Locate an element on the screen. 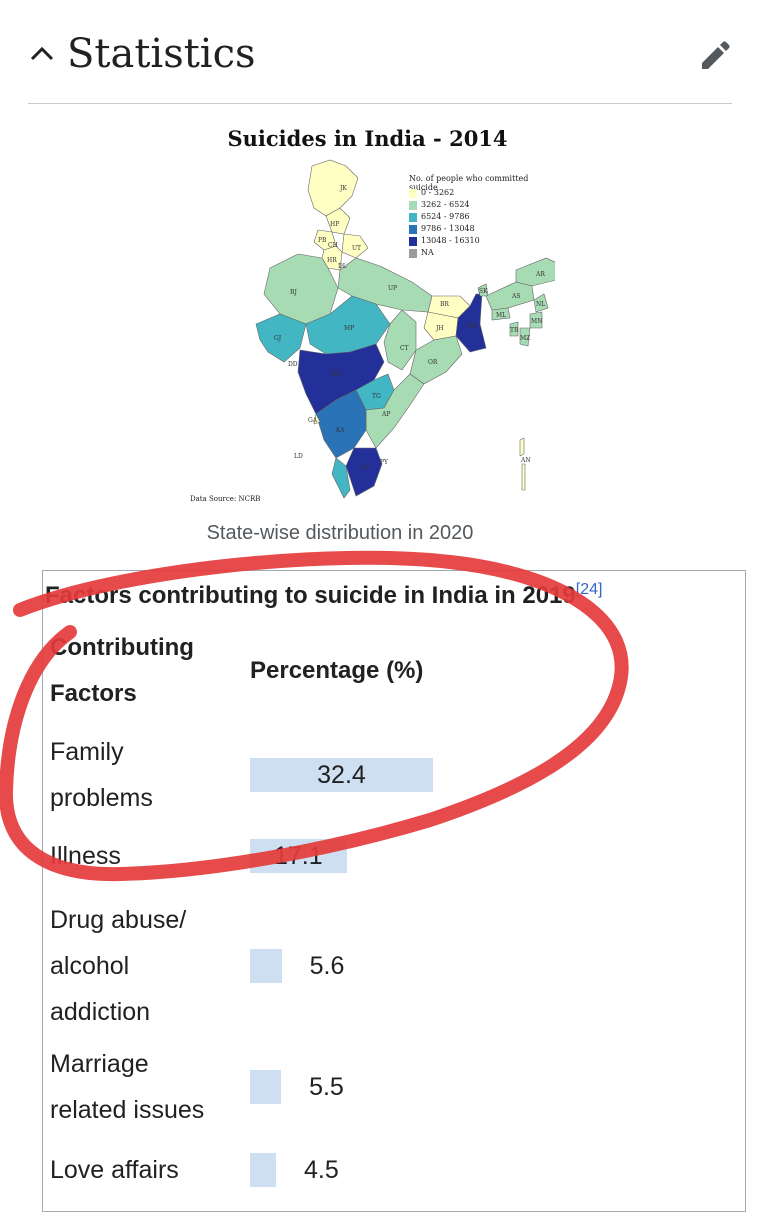 The width and height of the screenshot is (760, 1212). state-mz is located at coordinates (525, 337).